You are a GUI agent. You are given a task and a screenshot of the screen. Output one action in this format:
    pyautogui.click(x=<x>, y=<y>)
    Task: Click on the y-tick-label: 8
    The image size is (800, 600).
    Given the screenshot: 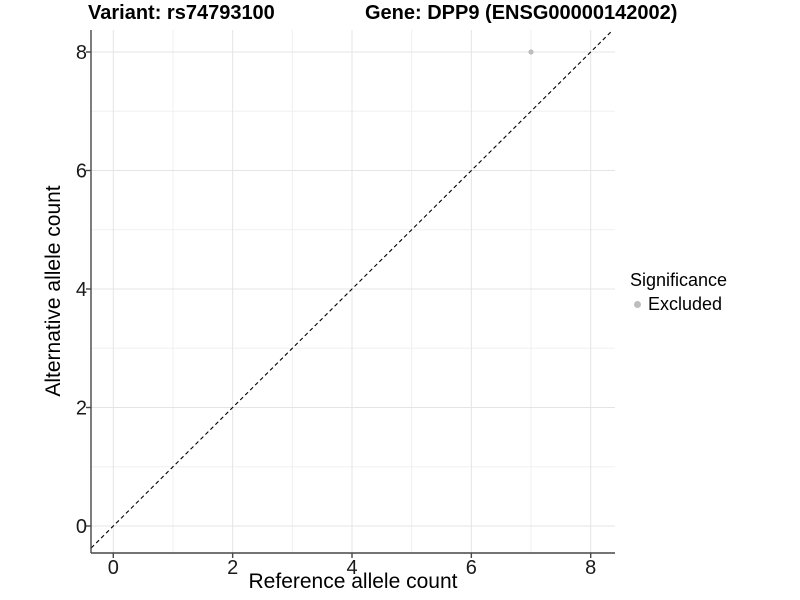 What is the action you would take?
    pyautogui.click(x=81, y=53)
    